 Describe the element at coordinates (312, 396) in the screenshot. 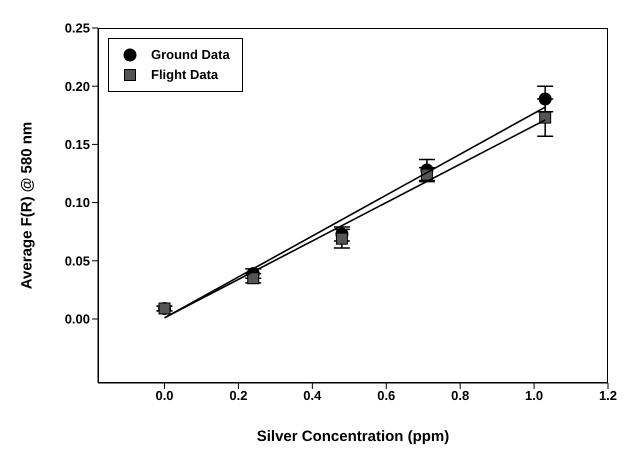

I see `x-tick-label: 0.4` at that location.